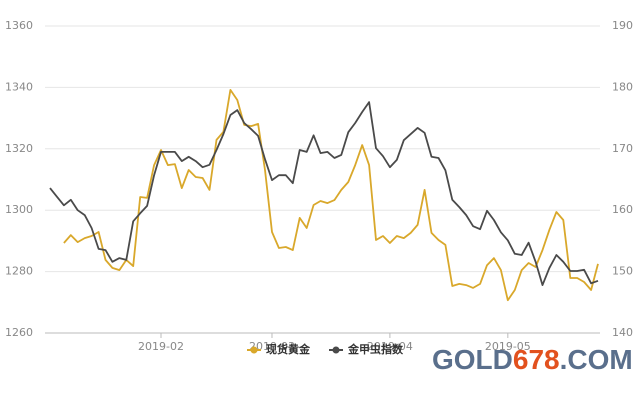 Image resolution: width=640 pixels, height=400 pixels. Describe the element at coordinates (596, 359) in the screenshot. I see `watermark-part: .COM` at that location.